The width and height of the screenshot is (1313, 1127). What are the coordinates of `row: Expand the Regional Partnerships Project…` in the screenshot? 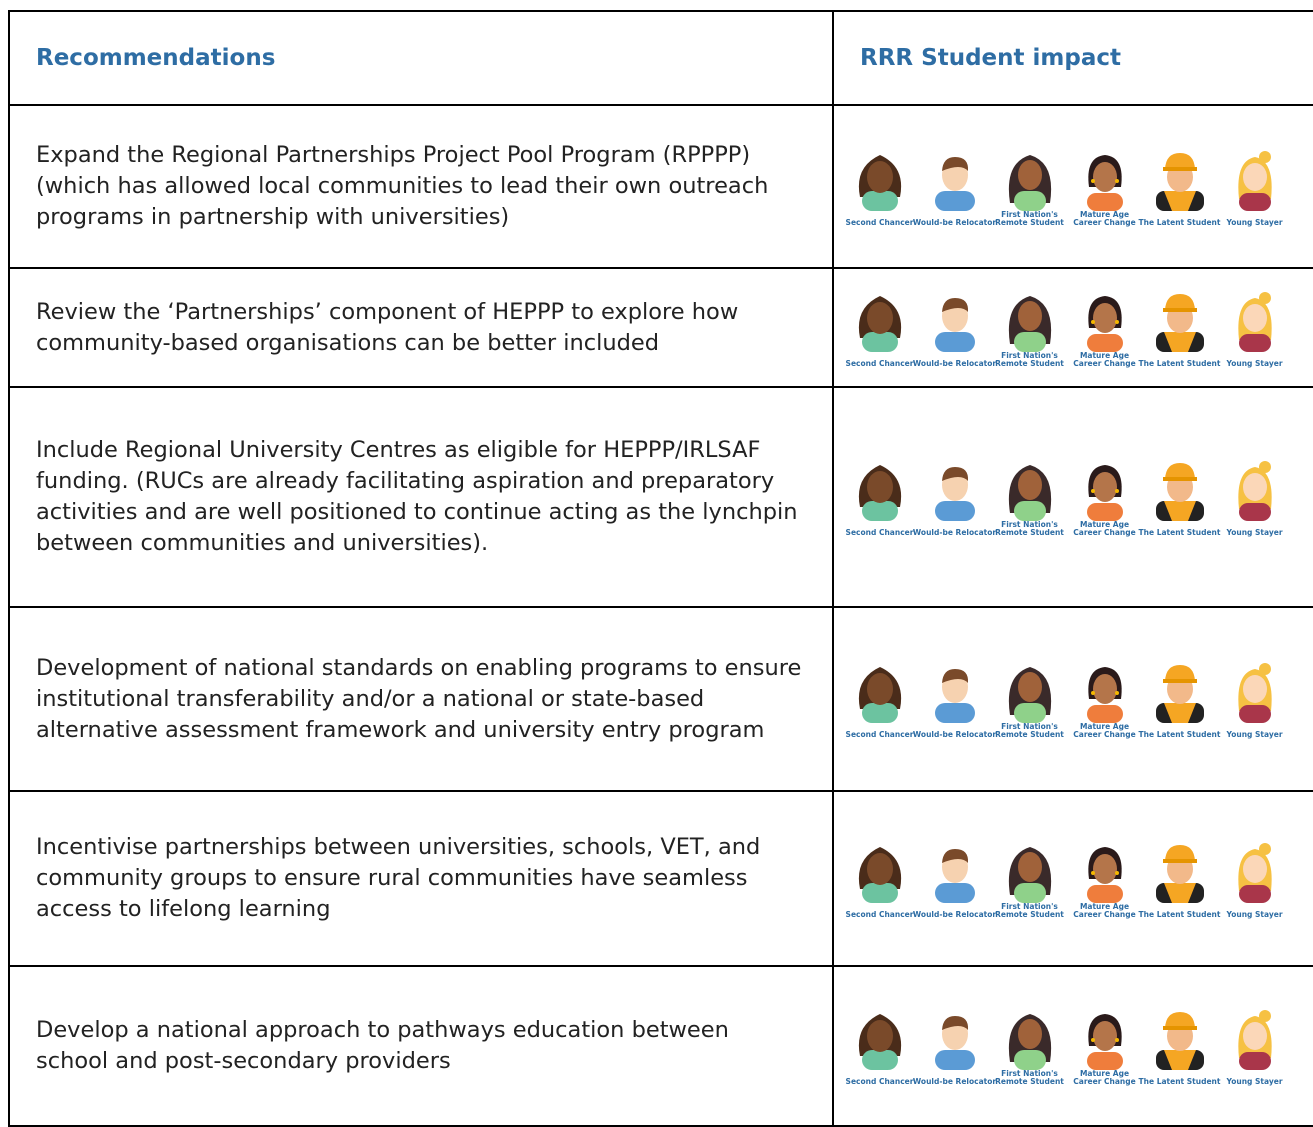 It's located at (660, 186).